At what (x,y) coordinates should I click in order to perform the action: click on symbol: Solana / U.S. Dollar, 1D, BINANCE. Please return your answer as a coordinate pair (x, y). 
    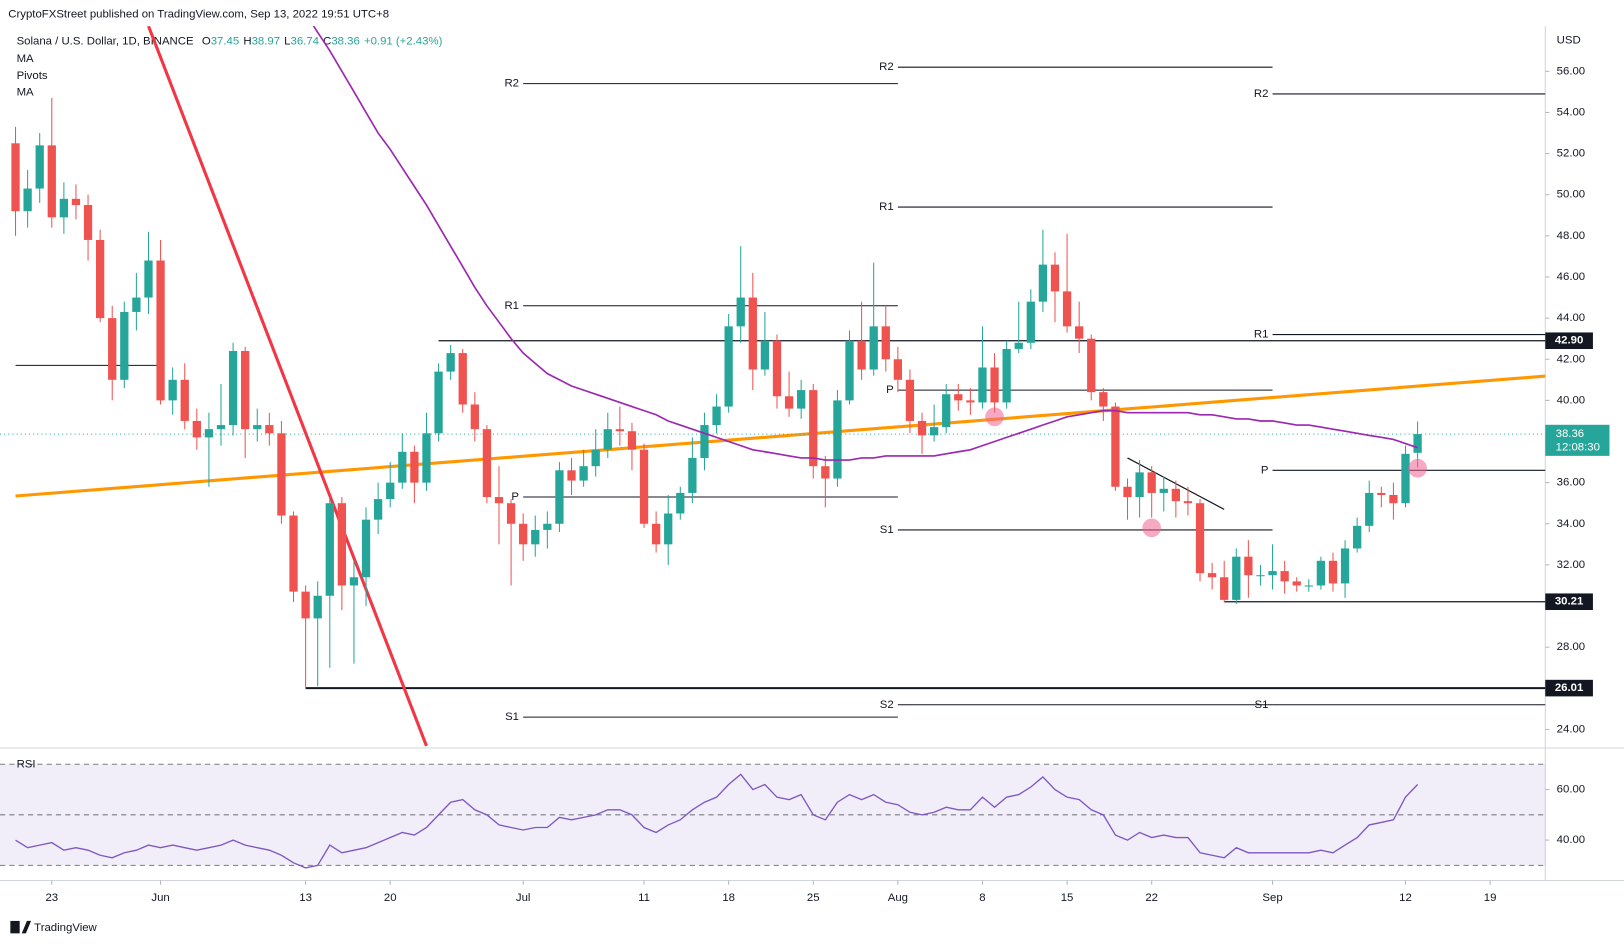
    Looking at the image, I should click on (105, 42).